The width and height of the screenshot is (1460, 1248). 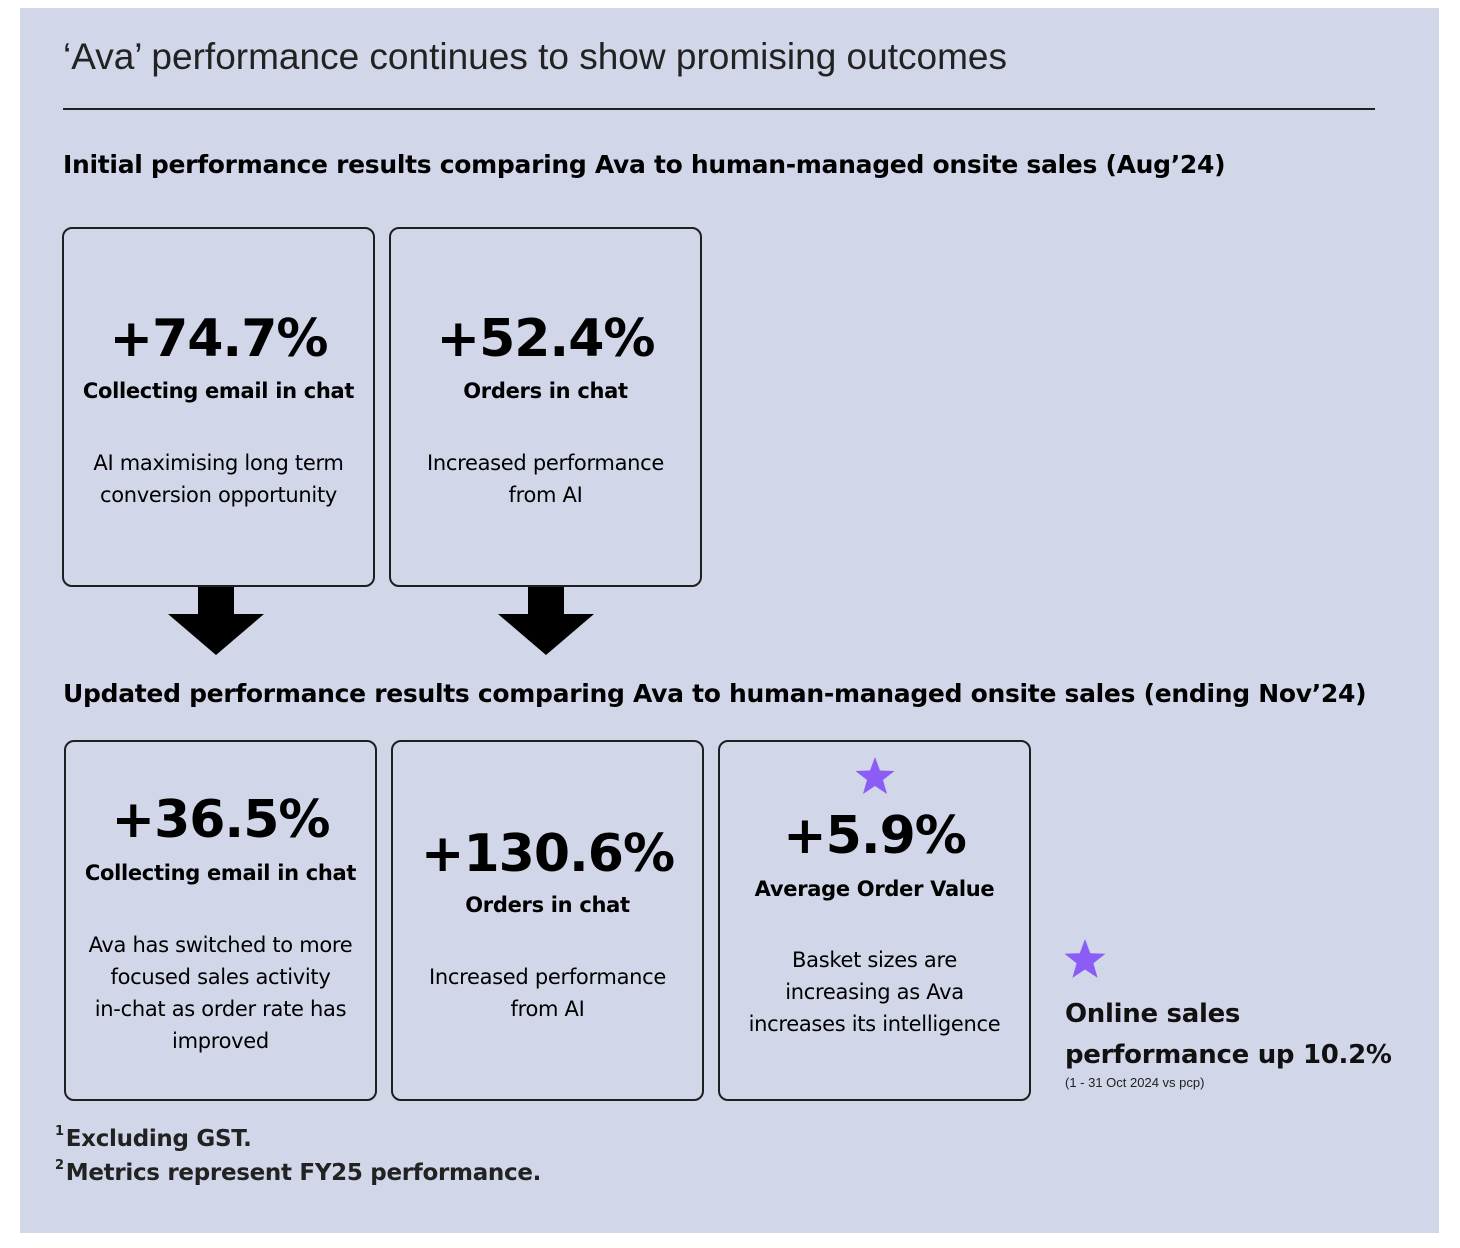 I want to click on metric-label: Average Order Value, so click(x=874, y=889).